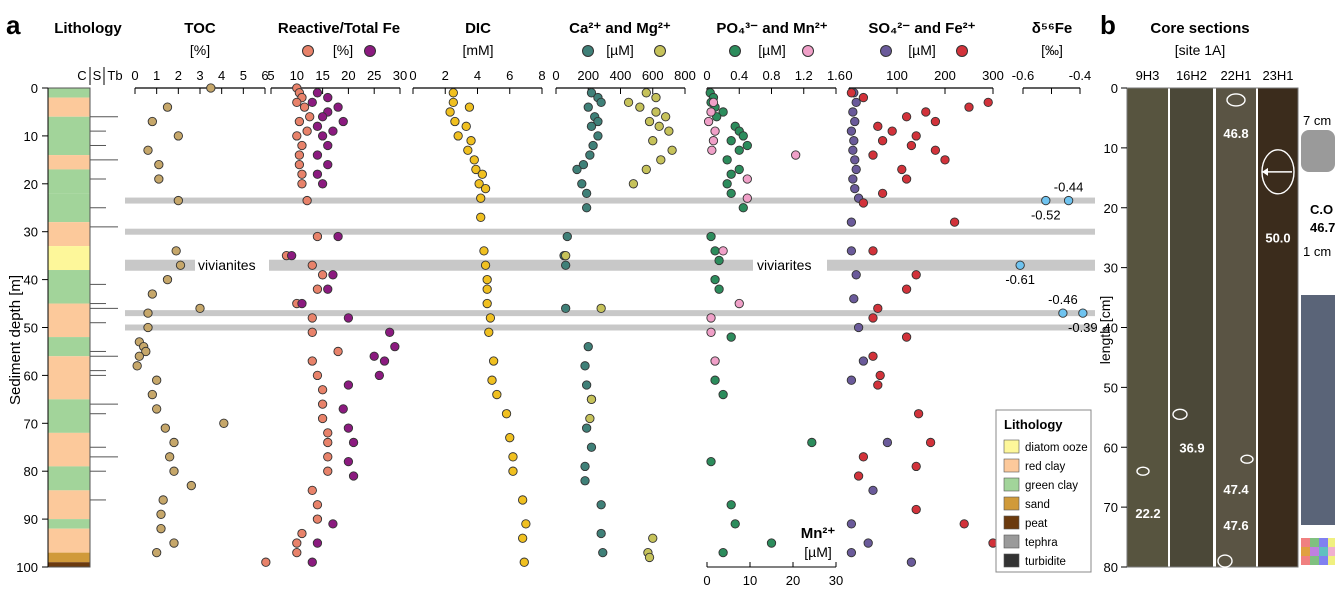 The width and height of the screenshot is (1335, 596). Describe the element at coordinates (200, 50) in the screenshot. I see `unit-toc: [%]` at that location.